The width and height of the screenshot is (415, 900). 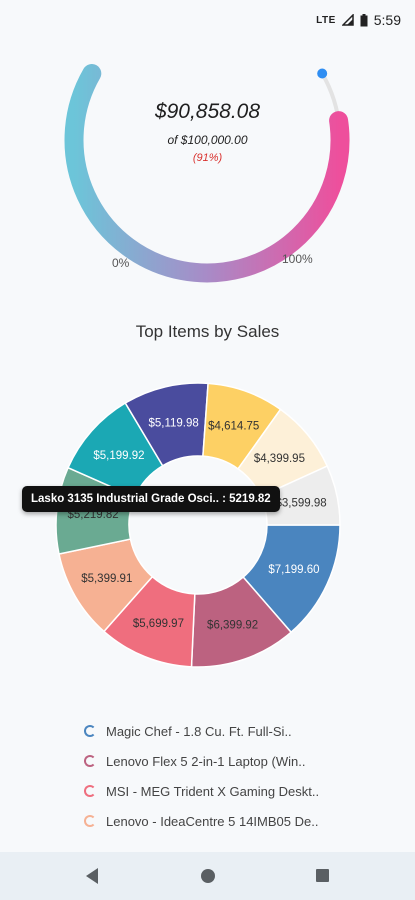 I want to click on slice-label: $5,399.91, so click(x=106, y=579).